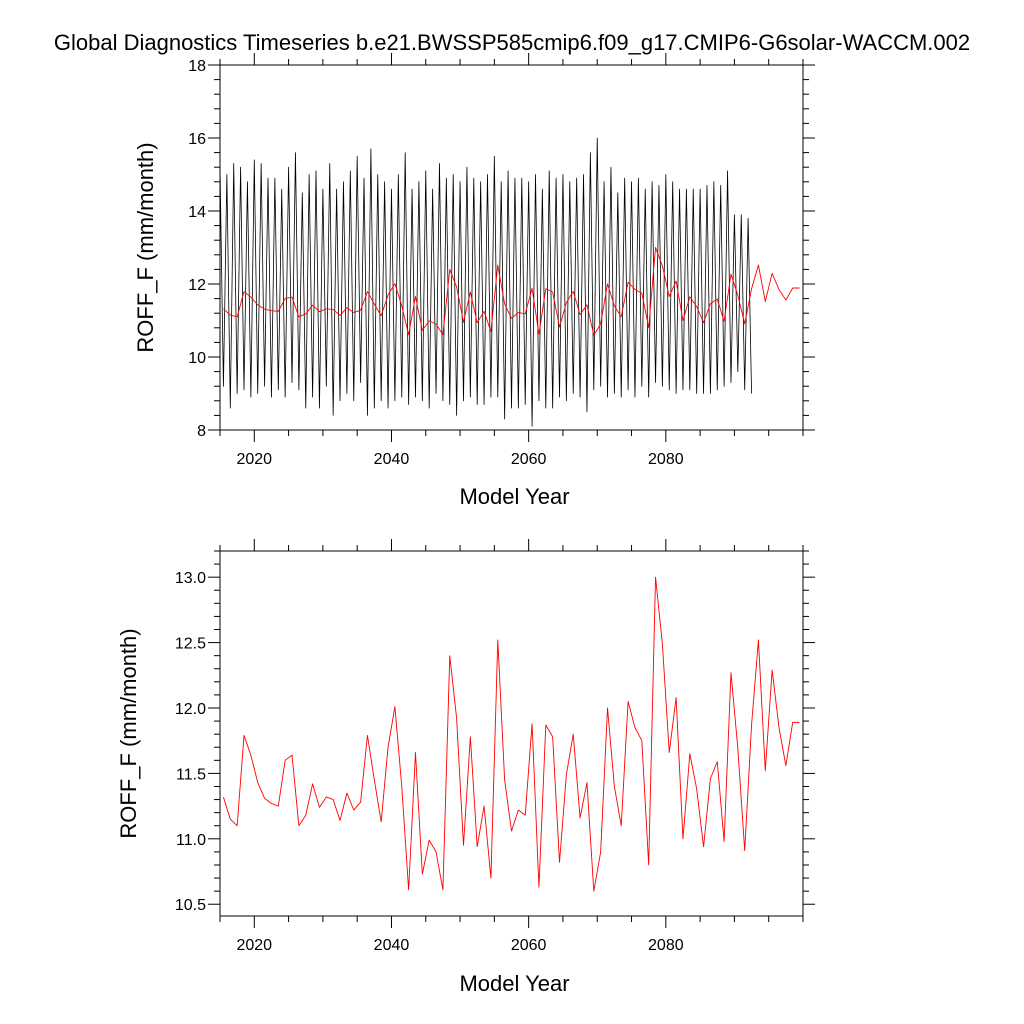 This screenshot has width=1024, height=1024. Describe the element at coordinates (191, 840) in the screenshot. I see `y-tick-label: 11.0` at that location.